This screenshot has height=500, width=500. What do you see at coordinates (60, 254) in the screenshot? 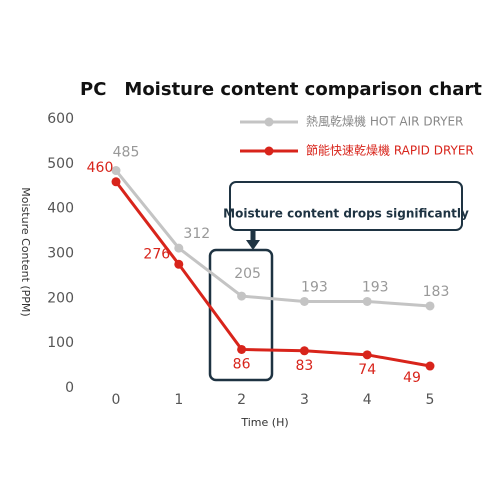
I see `y-tick-label: 300` at bounding box center [60, 254].